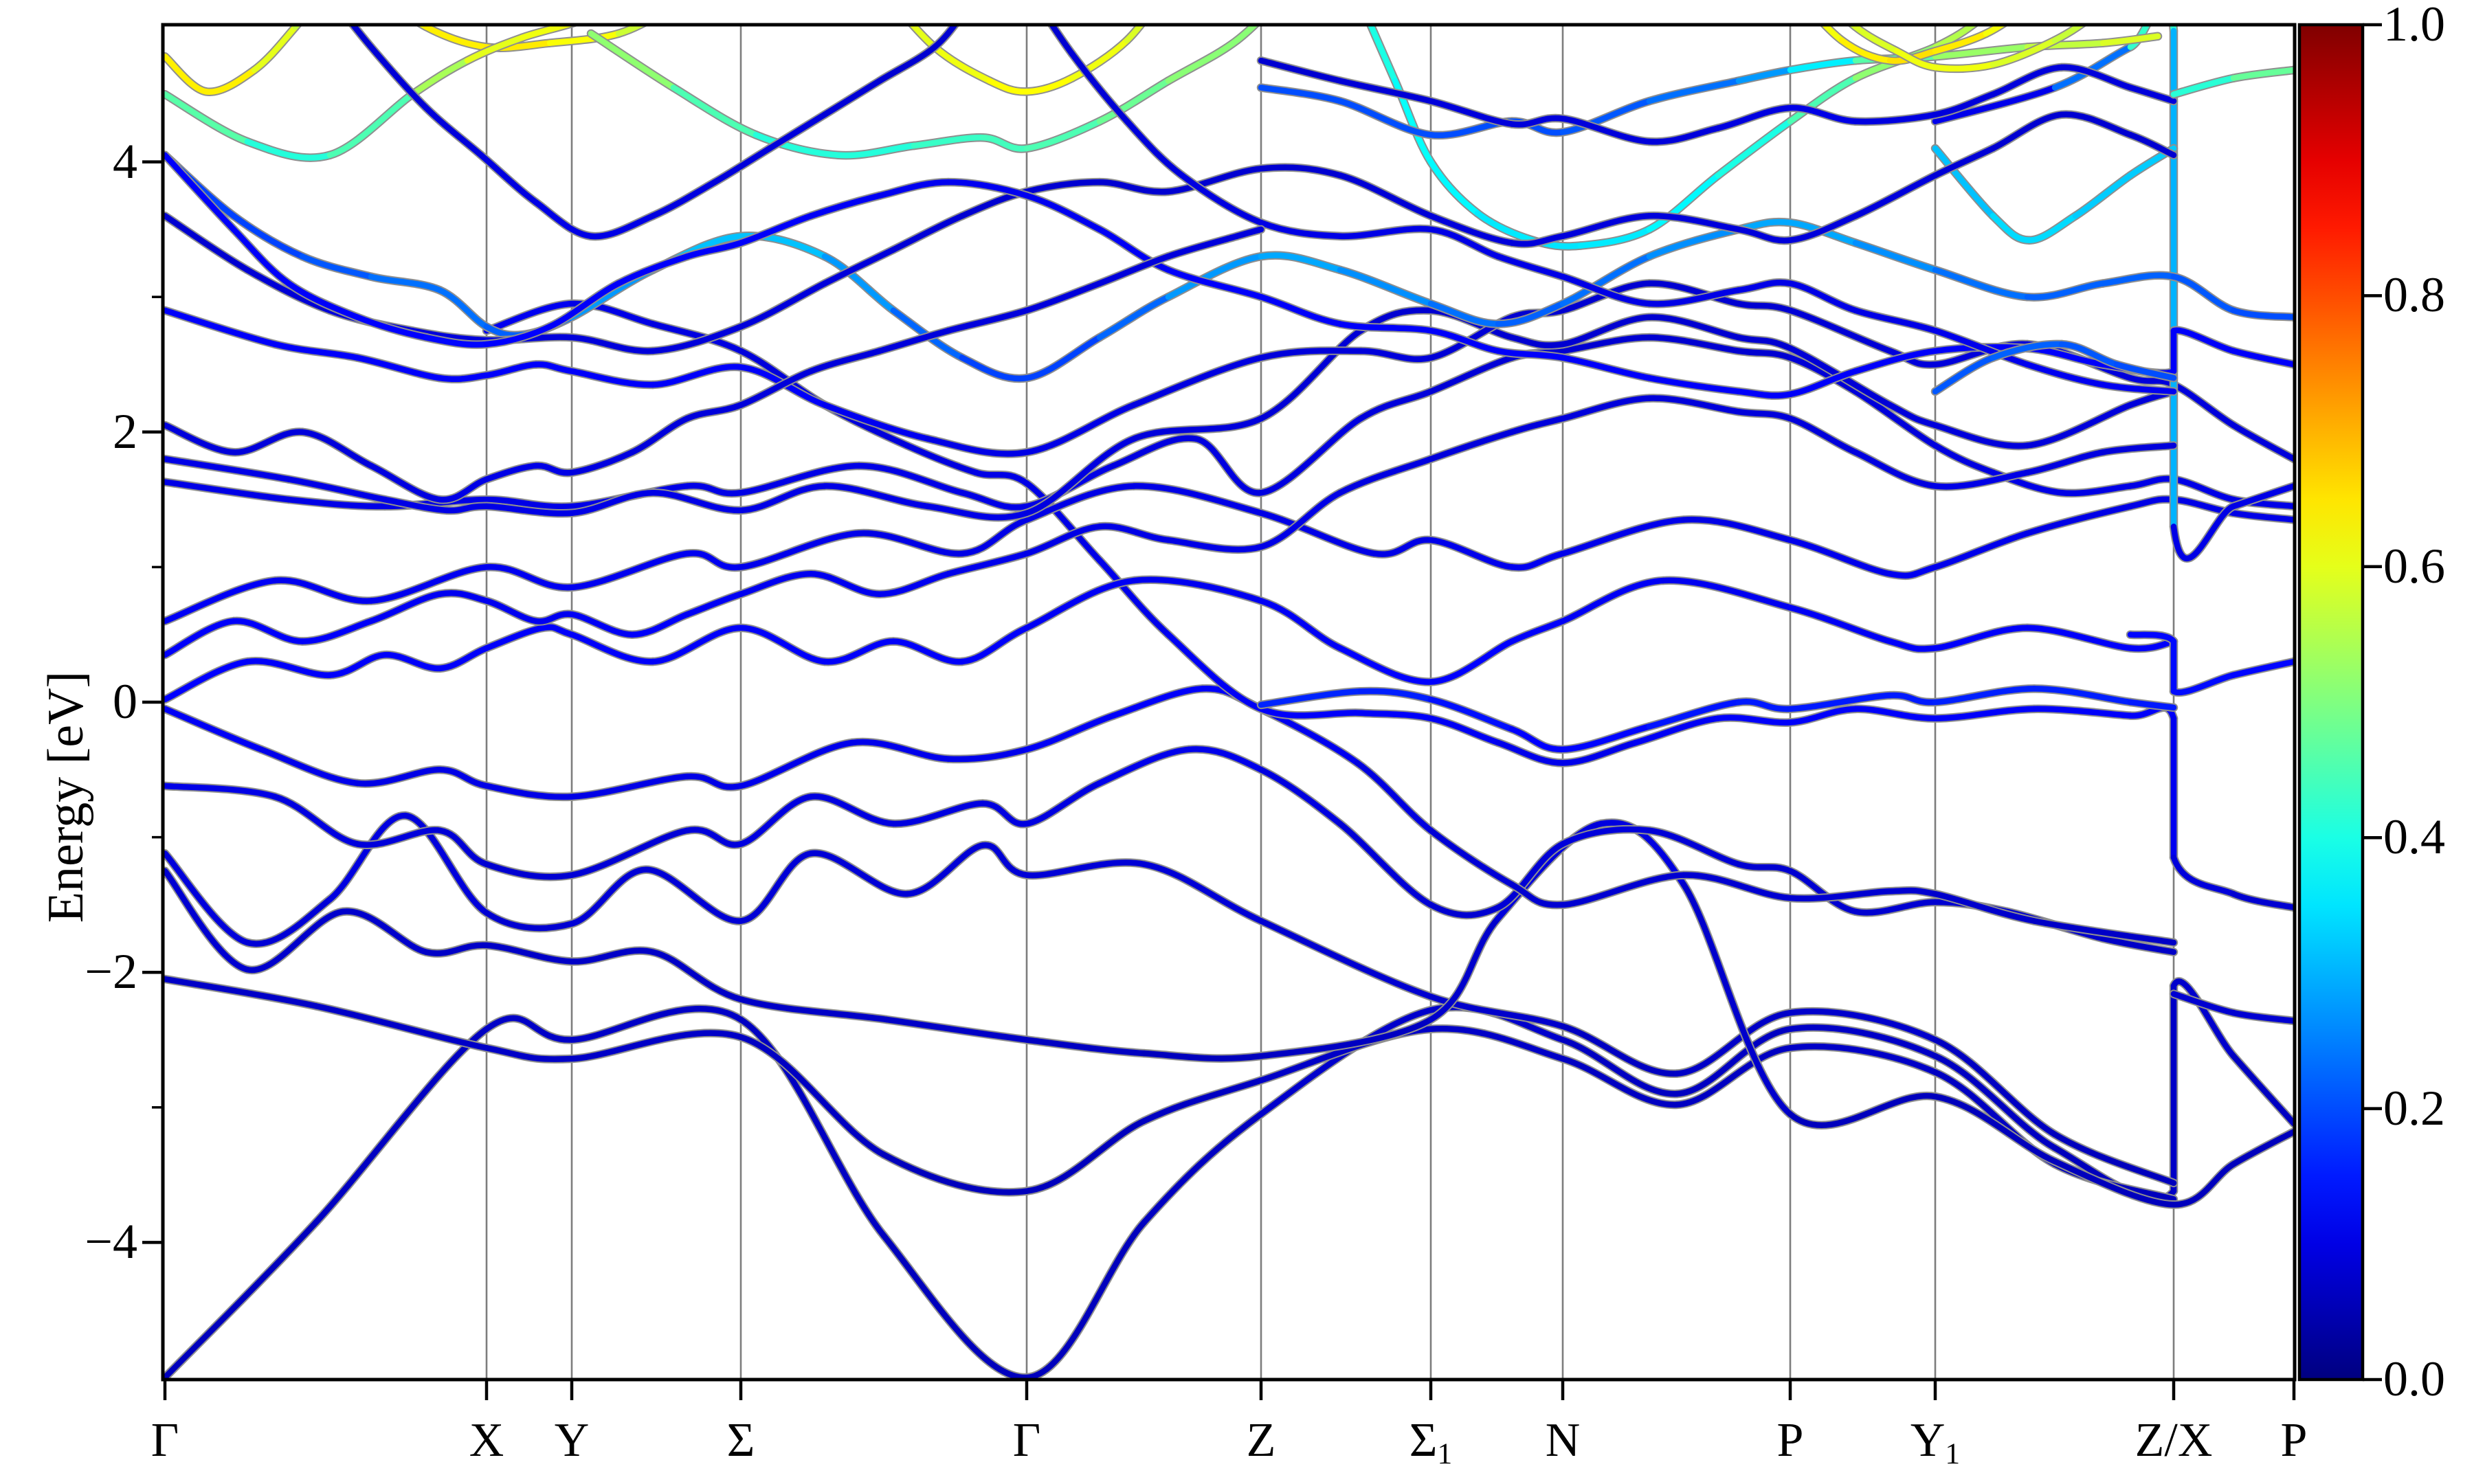 Image resolution: width=2474 pixels, height=1484 pixels. Describe the element at coordinates (1935, 1442) in the screenshot. I see `x-tick-label: Y1` at that location.